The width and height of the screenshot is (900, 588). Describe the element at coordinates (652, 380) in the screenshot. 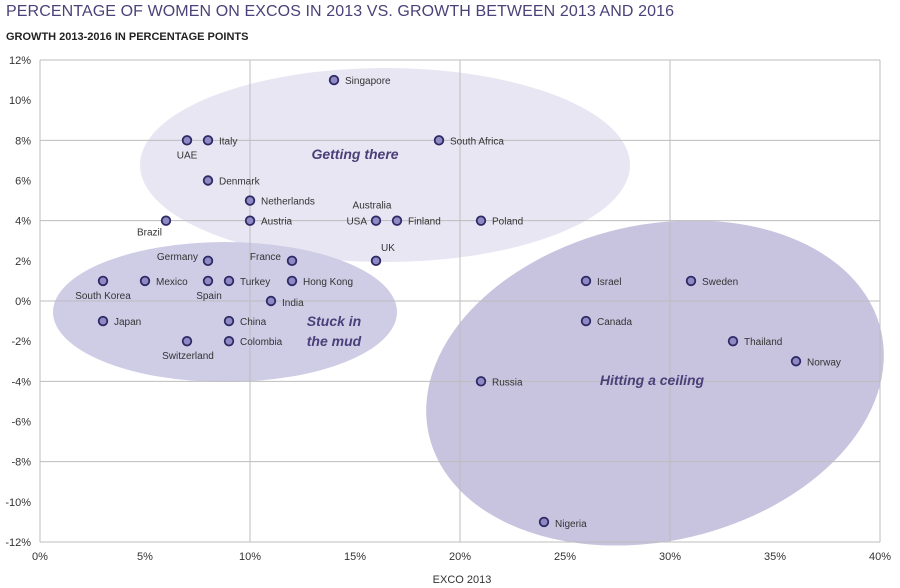

I see `cluster-label-hitting-ceiling: Hitting a ceiling` at that location.